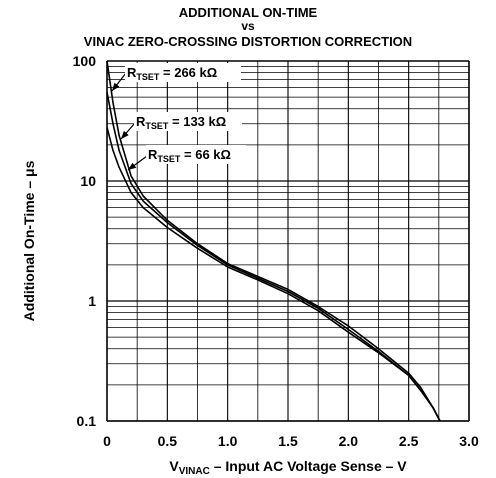 Image resolution: width=496 pixels, height=478 pixels. I want to click on x-tick-label: 1.5, so click(288, 441).